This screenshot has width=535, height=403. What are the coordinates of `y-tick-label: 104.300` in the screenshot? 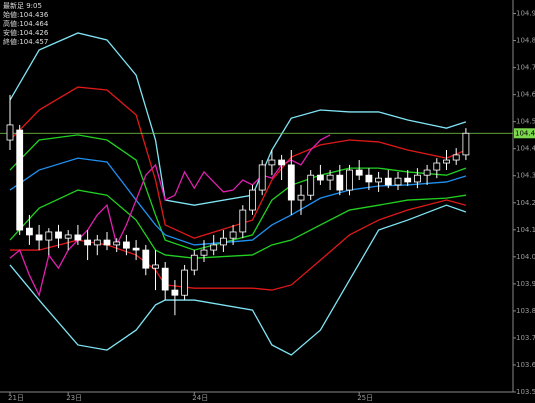 It's located at (525, 176).